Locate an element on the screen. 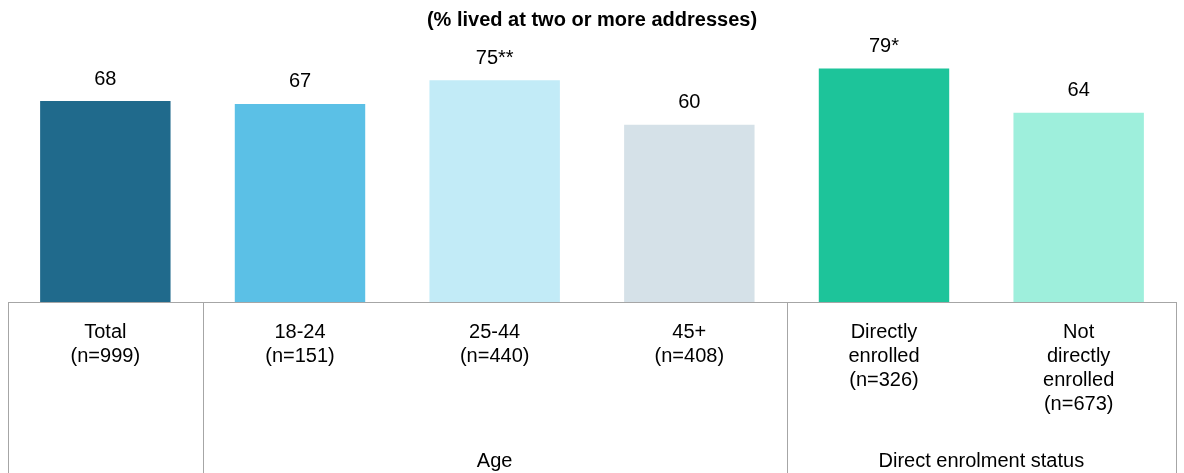 The width and height of the screenshot is (1184, 473). data-label: 79* is located at coordinates (884, 45).